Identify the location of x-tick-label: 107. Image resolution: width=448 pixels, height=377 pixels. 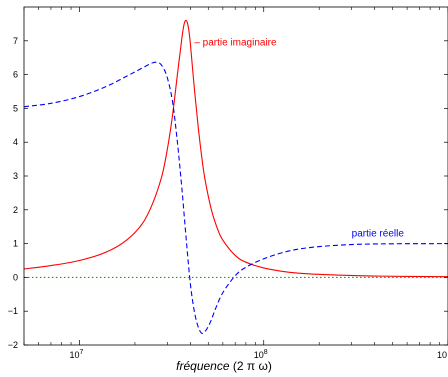
(77, 354).